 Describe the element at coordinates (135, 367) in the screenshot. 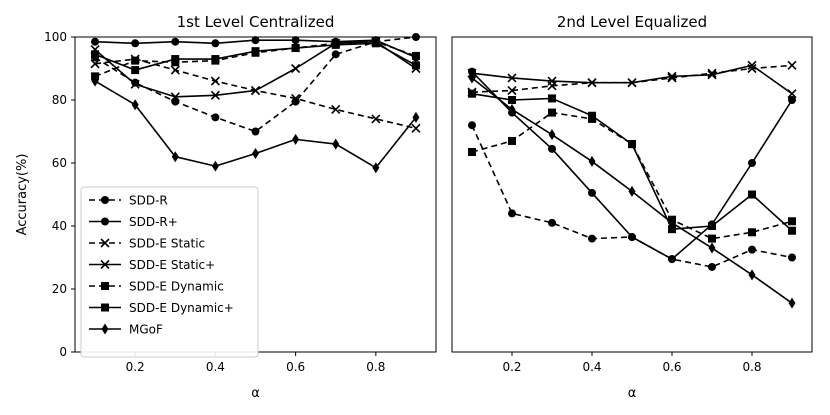

I see `left-x-tick-label-0: 0.2` at that location.